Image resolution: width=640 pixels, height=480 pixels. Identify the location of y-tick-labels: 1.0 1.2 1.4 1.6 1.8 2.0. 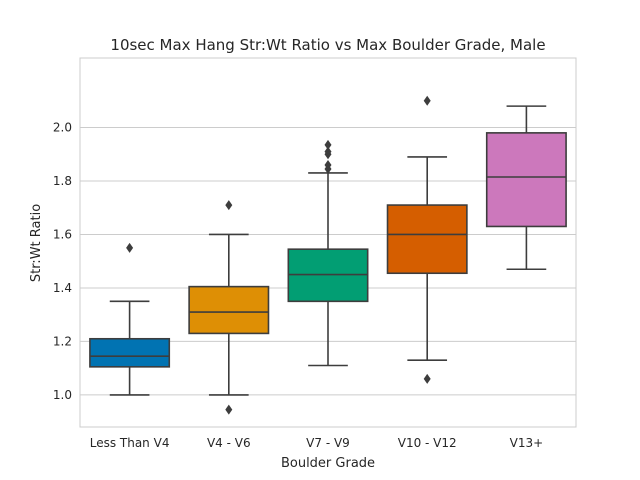
(62, 261).